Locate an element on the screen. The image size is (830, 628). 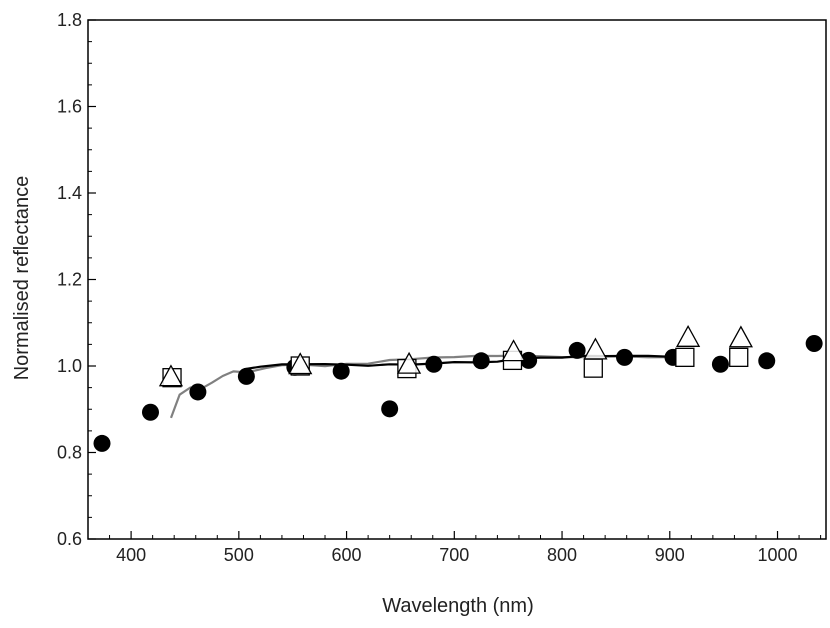
x-tick-label: 600 is located at coordinates (347, 555).